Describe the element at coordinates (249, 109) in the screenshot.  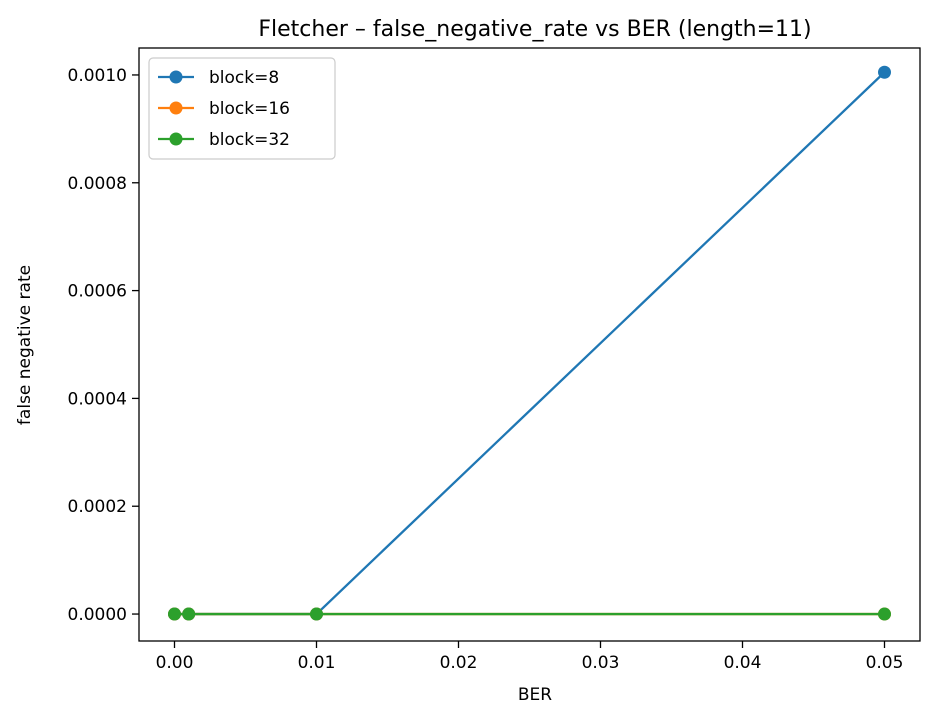
I see `legend-label-1: block=16` at that location.